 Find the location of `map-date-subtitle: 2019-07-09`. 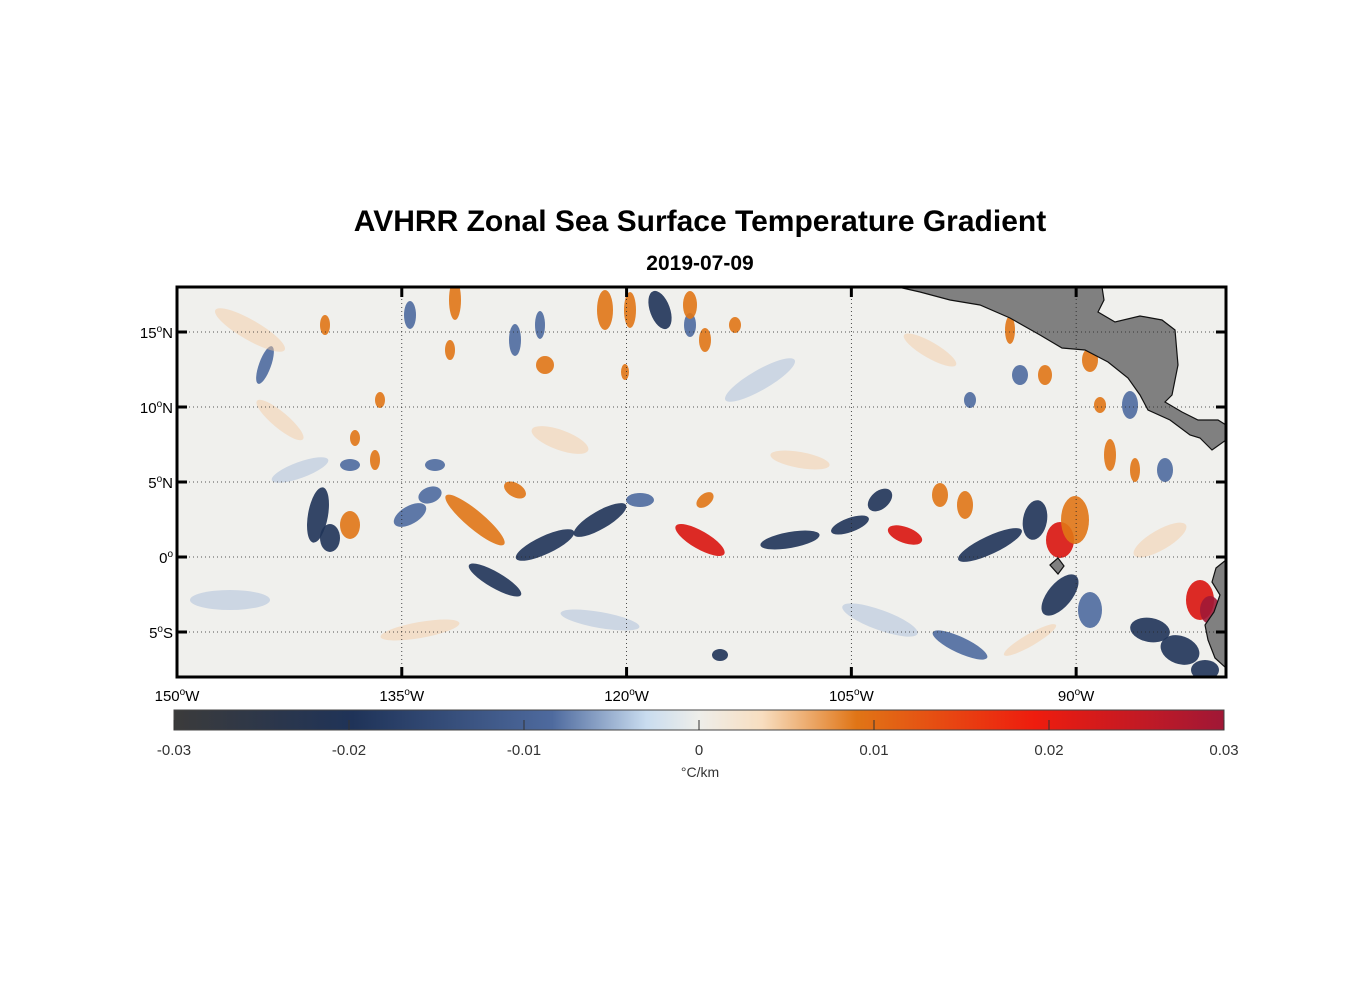

map-date-subtitle: 2019-07-09 is located at coordinates (700, 263).